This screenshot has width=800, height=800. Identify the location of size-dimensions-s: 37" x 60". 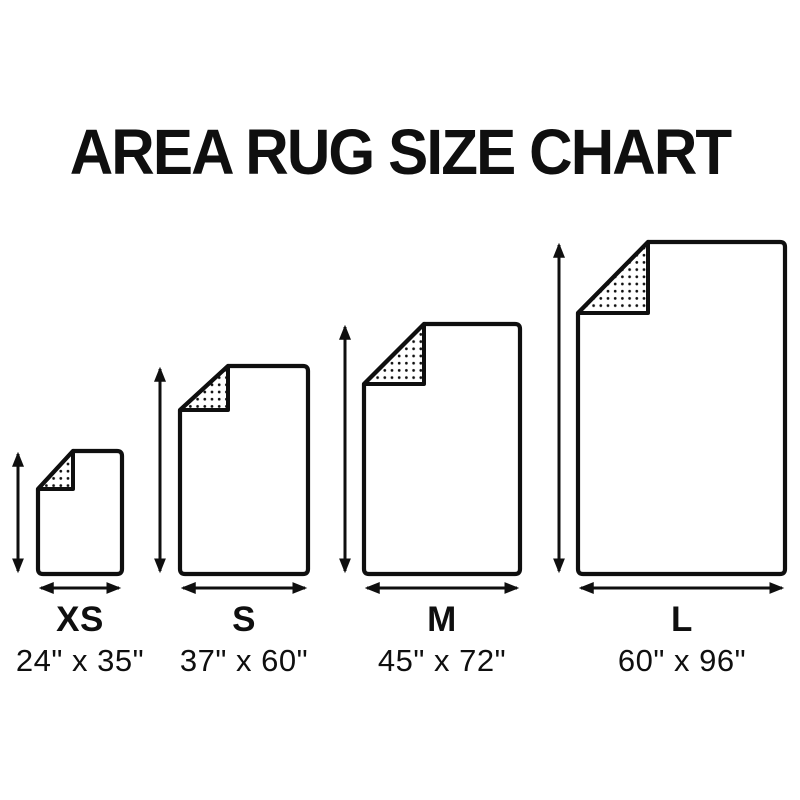
(244, 660).